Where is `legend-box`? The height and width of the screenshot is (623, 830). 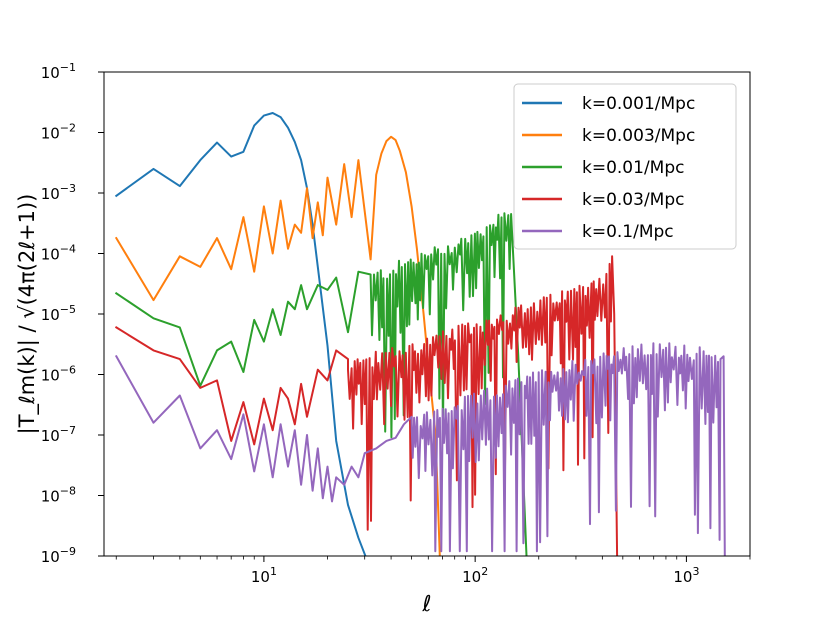 legend-box is located at coordinates (625, 166).